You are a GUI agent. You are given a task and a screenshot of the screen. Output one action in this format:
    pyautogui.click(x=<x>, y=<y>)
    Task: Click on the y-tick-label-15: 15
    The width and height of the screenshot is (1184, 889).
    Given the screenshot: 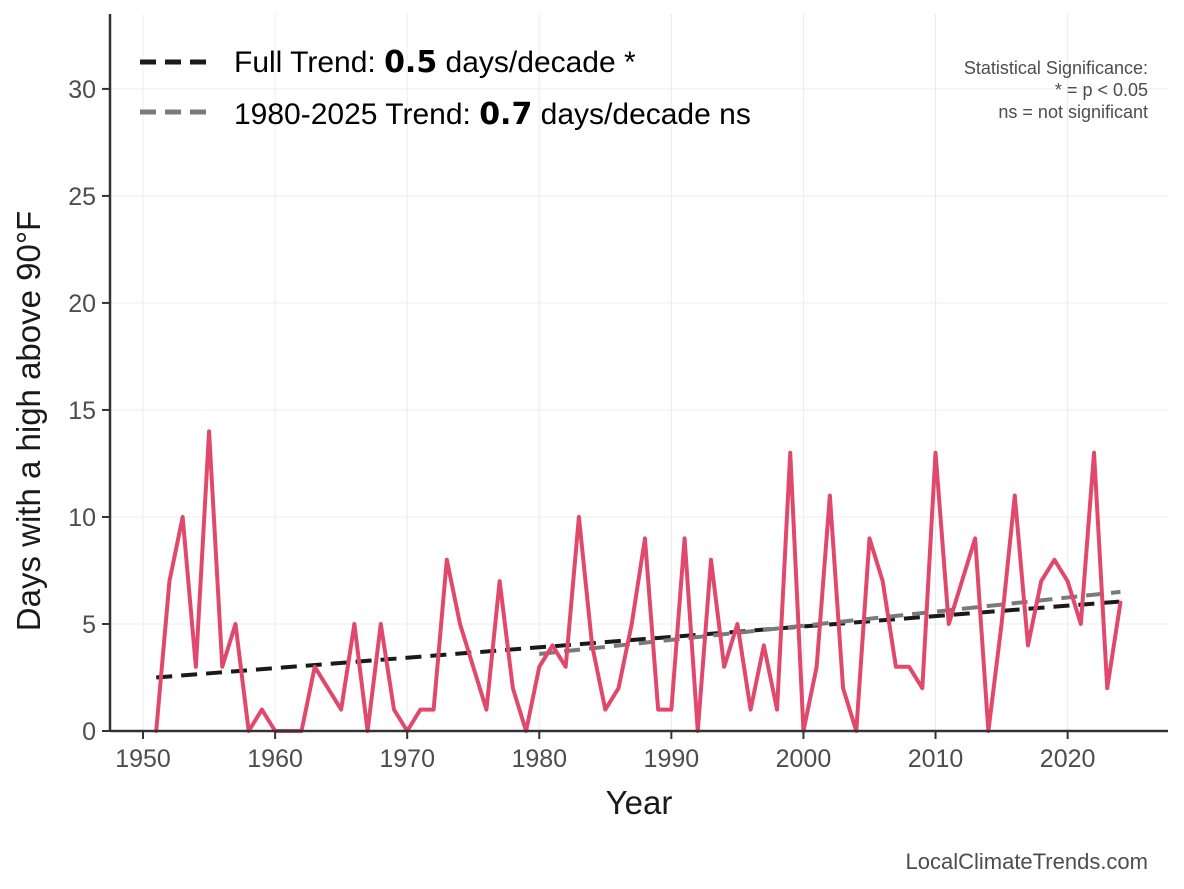 What is the action you would take?
    pyautogui.click(x=82, y=411)
    